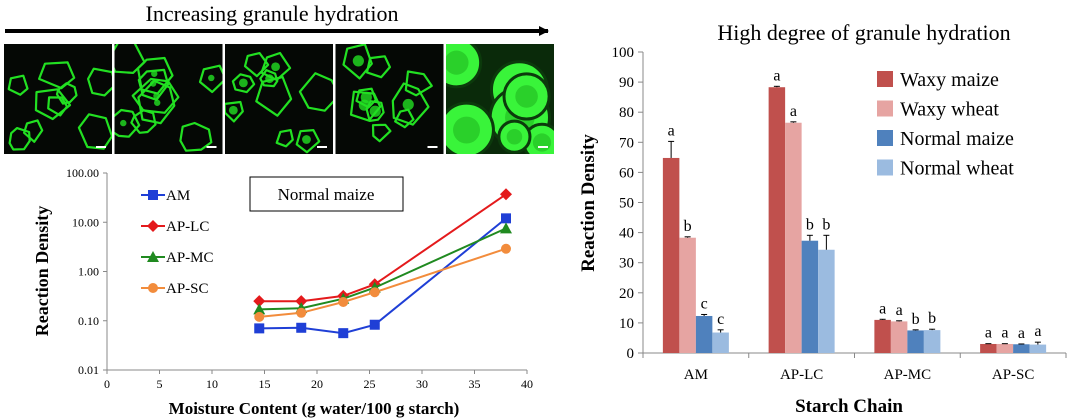 This screenshot has height=418, width=1080. Describe the element at coordinates (422, 384) in the screenshot. I see `line-x-tick-label: 30` at that location.